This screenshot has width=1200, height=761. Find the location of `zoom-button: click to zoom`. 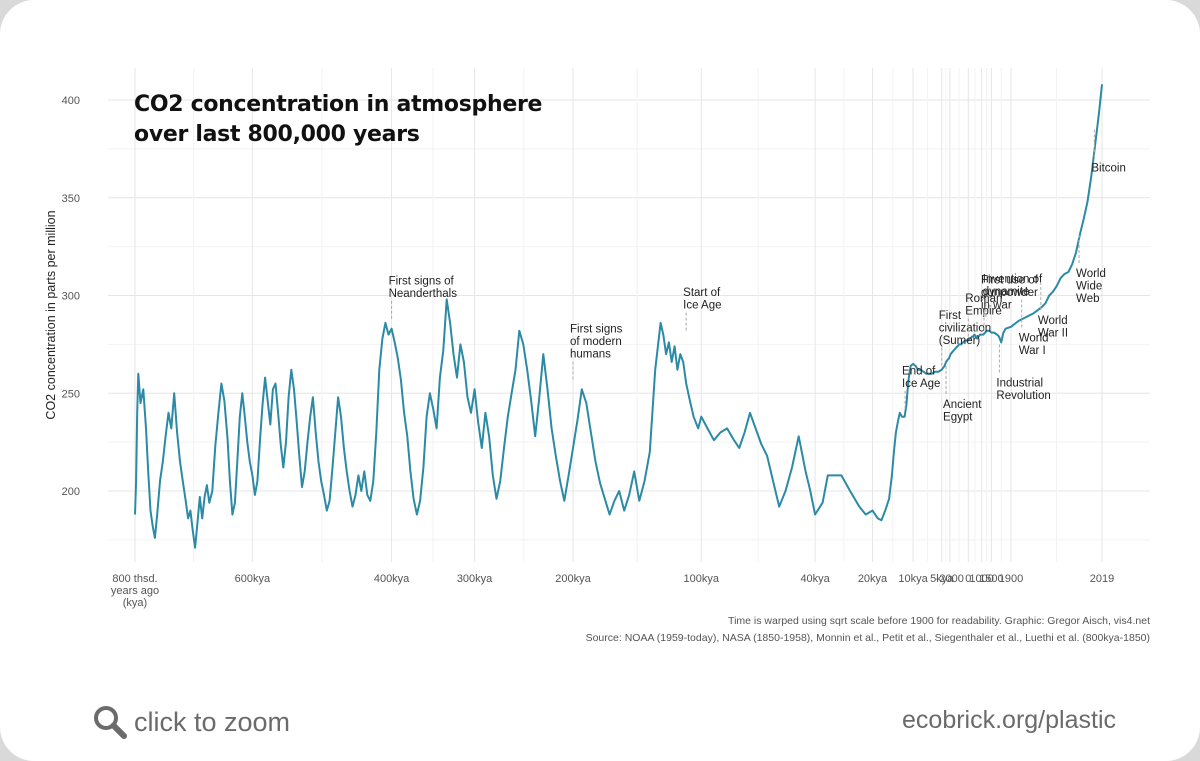

zoom-button: click to zoom is located at coordinates (191, 722).